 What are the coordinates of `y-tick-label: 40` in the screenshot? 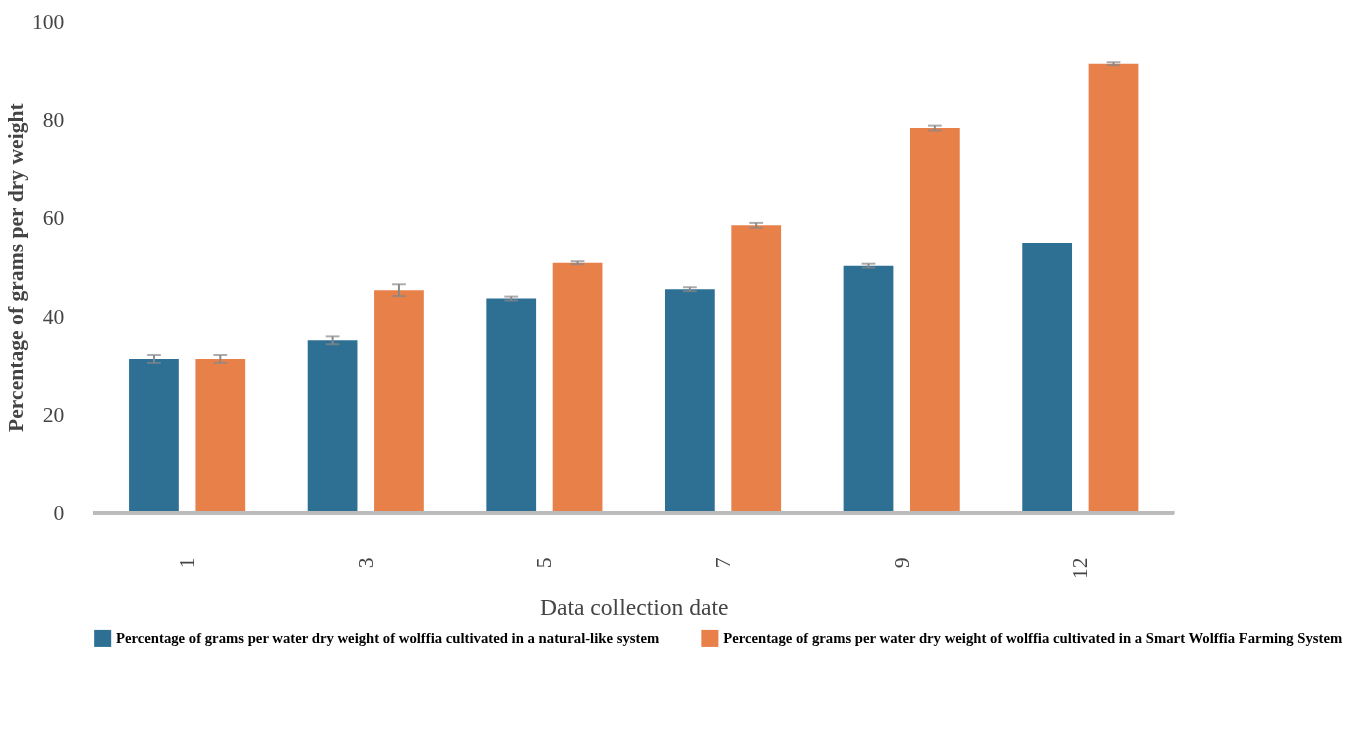 It's located at (53, 316).